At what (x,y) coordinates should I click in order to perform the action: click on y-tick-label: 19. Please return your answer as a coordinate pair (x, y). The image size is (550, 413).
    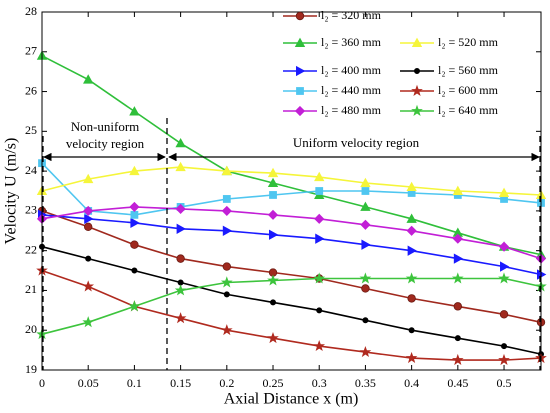
    Looking at the image, I should click on (31, 369).